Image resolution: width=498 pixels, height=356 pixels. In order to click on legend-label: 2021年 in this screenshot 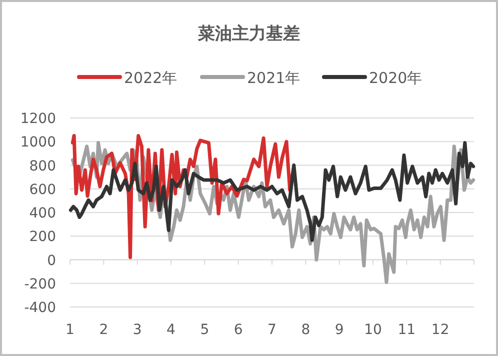, I will do `click(273, 78)`.